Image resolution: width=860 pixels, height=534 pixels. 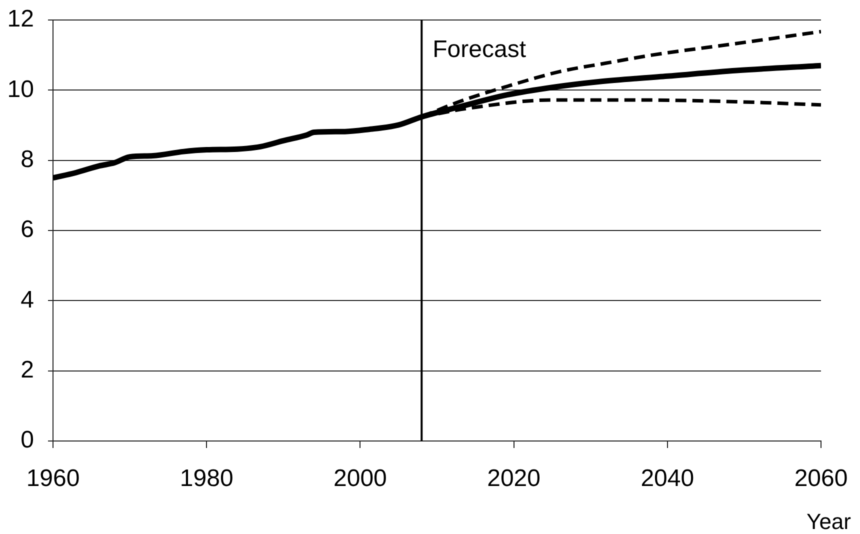 What do you see at coordinates (20, 89) in the screenshot?
I see `y-tick-label: 10` at bounding box center [20, 89].